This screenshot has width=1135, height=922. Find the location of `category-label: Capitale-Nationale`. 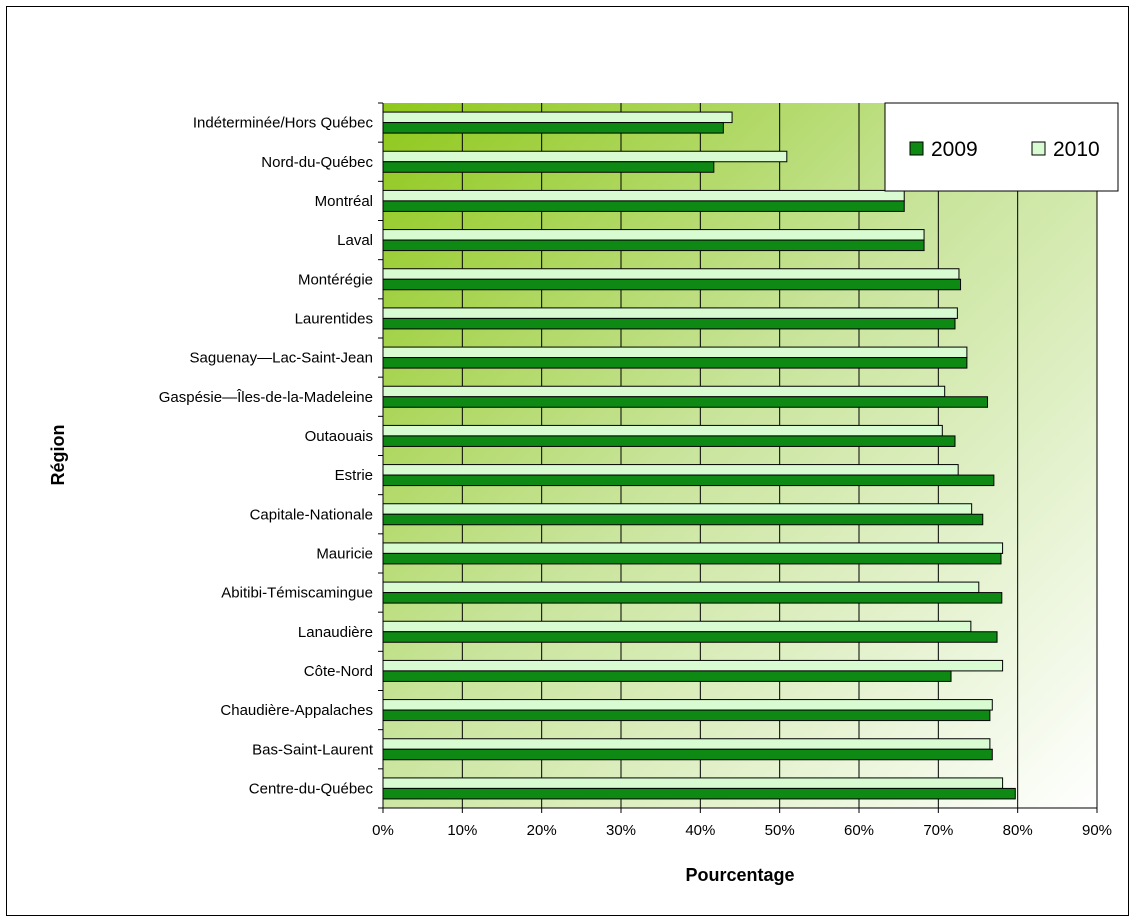

category-label: Capitale-Nationale is located at coordinates (311, 514).